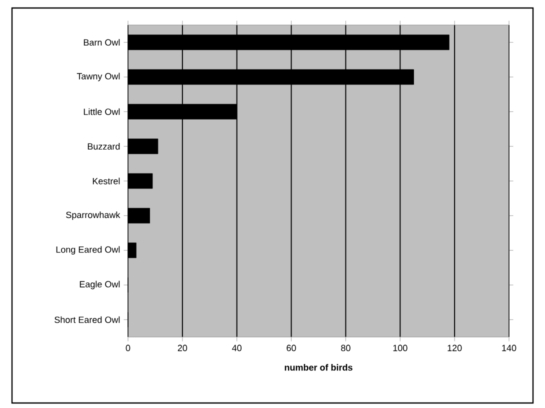  Describe the element at coordinates (237, 348) in the screenshot. I see `x-tick-label: 40` at that location.